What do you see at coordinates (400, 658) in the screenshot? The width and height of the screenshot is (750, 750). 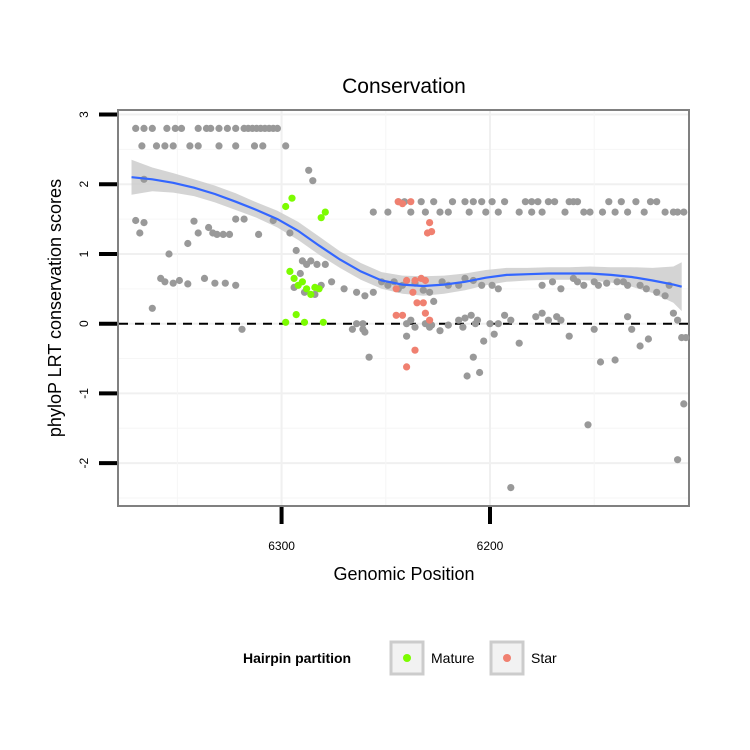 I see `legend: Hairpin partition Mature Star` at bounding box center [400, 658].